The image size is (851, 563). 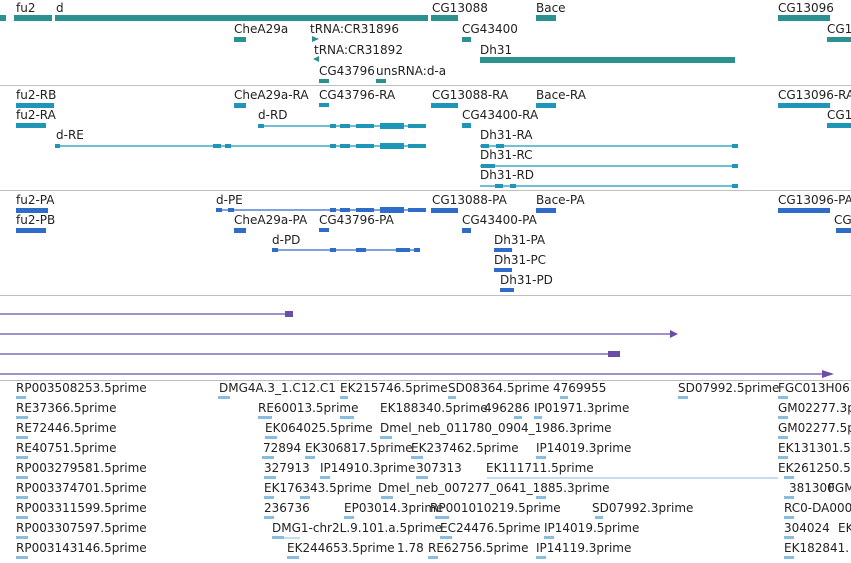 I want to click on tx-CG13088-RA, so click(x=444, y=105).